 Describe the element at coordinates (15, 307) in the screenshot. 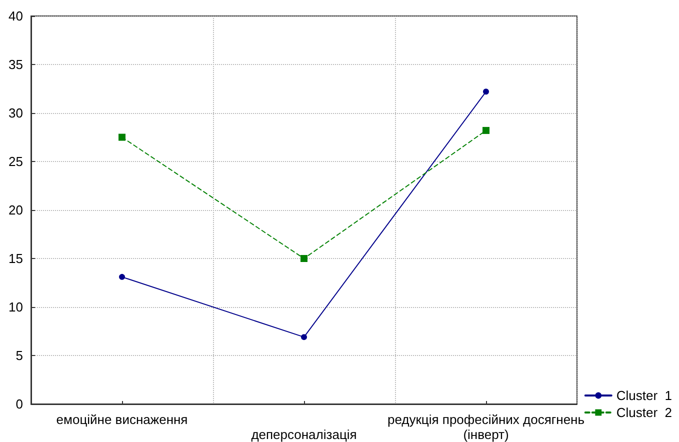

I see `y-tick-label: 10` at that location.